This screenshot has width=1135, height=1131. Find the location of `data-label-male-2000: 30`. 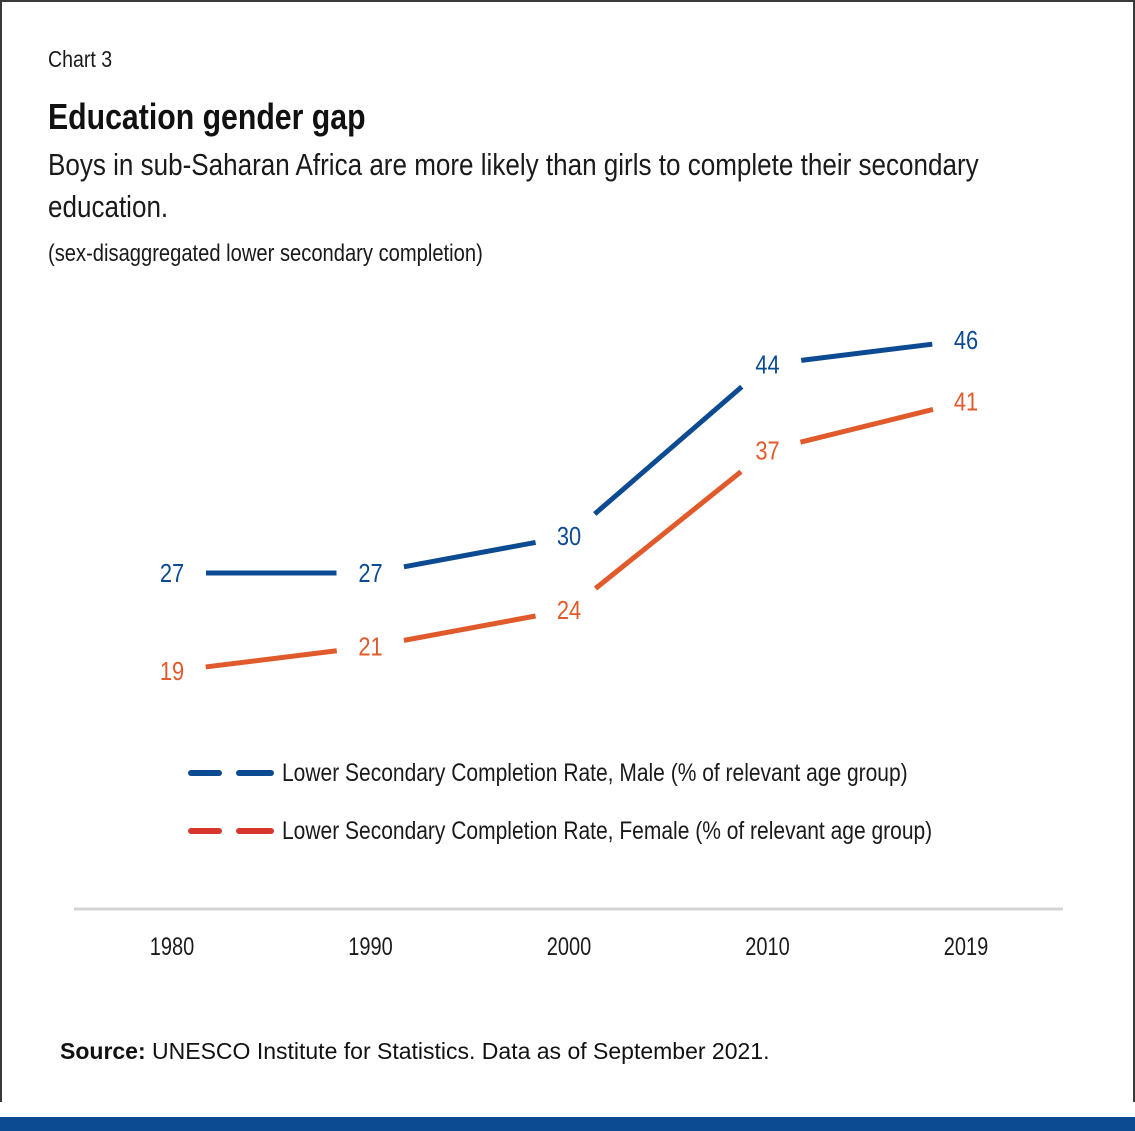

data-label-male-2000: 30 is located at coordinates (569, 536).